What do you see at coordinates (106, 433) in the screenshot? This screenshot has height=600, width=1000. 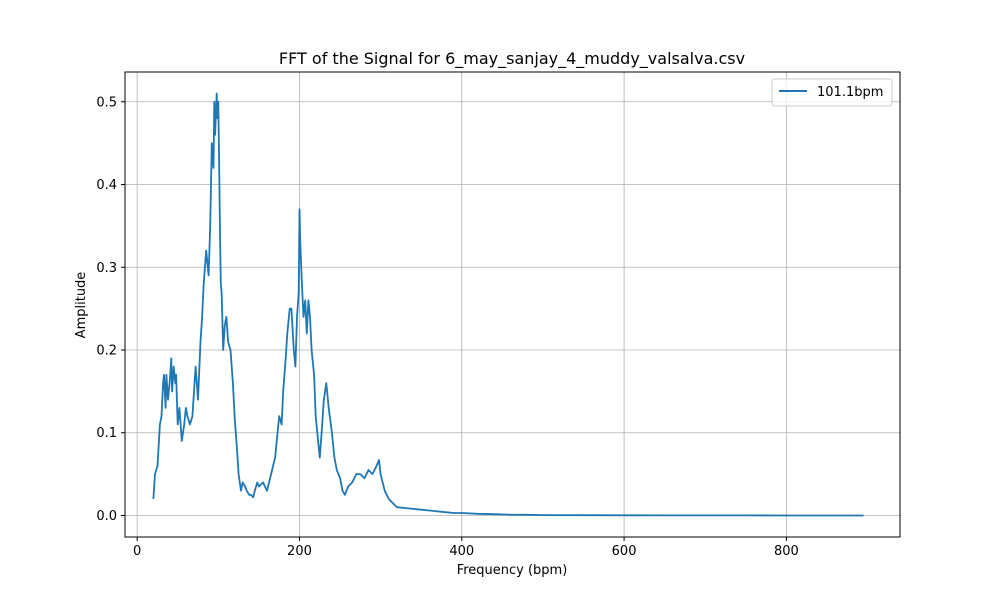 I see `y-tick-label: 0.1` at bounding box center [106, 433].